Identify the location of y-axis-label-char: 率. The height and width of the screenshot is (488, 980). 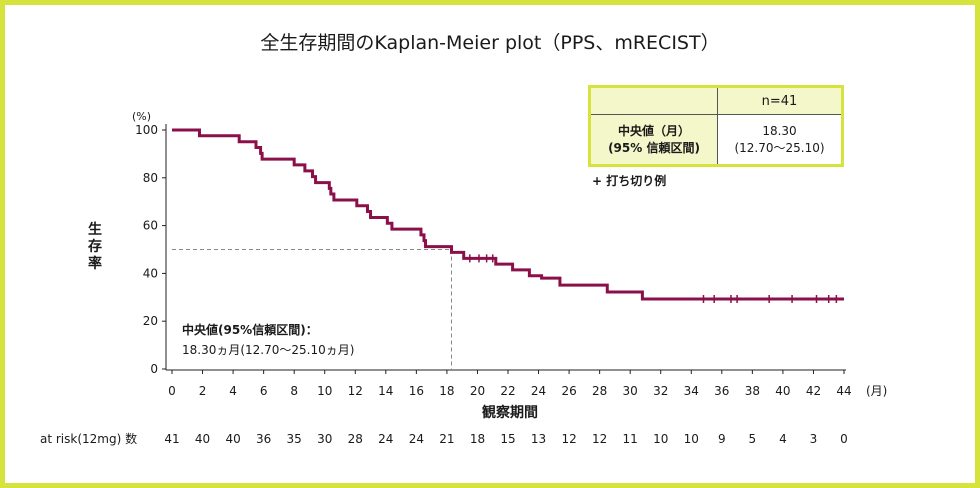
(95, 264).